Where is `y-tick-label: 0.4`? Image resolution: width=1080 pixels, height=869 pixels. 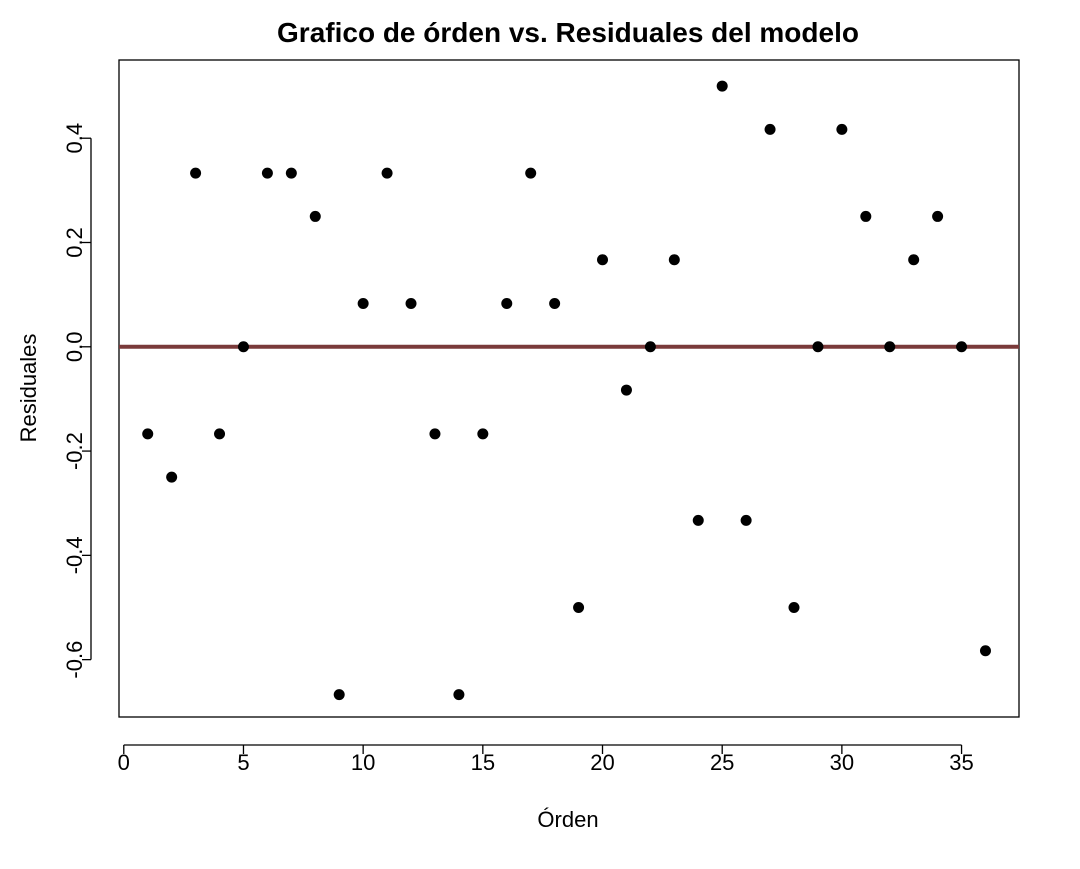
y-tick-label: 0.4 is located at coordinates (74, 138).